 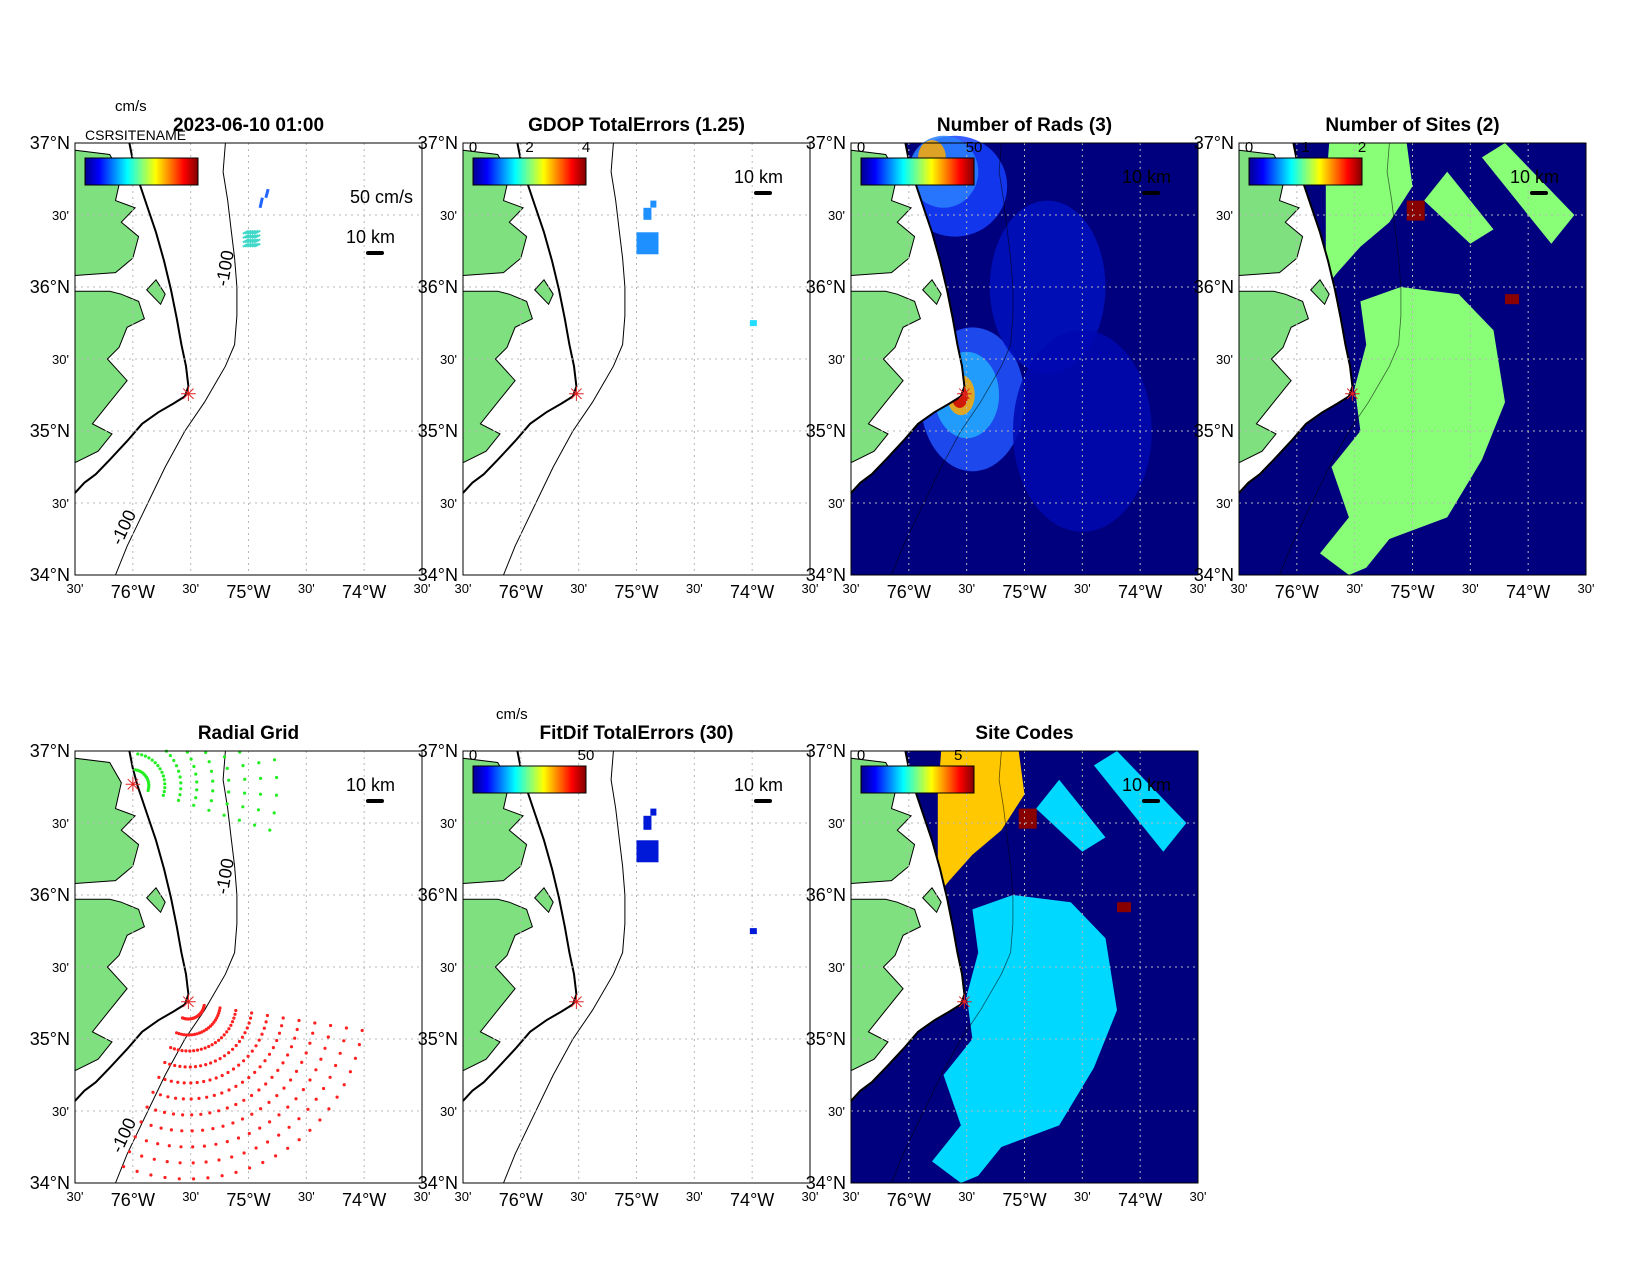 What do you see at coordinates (1146, 177) in the screenshot?
I see `scale-bar-label: 10 km` at bounding box center [1146, 177].